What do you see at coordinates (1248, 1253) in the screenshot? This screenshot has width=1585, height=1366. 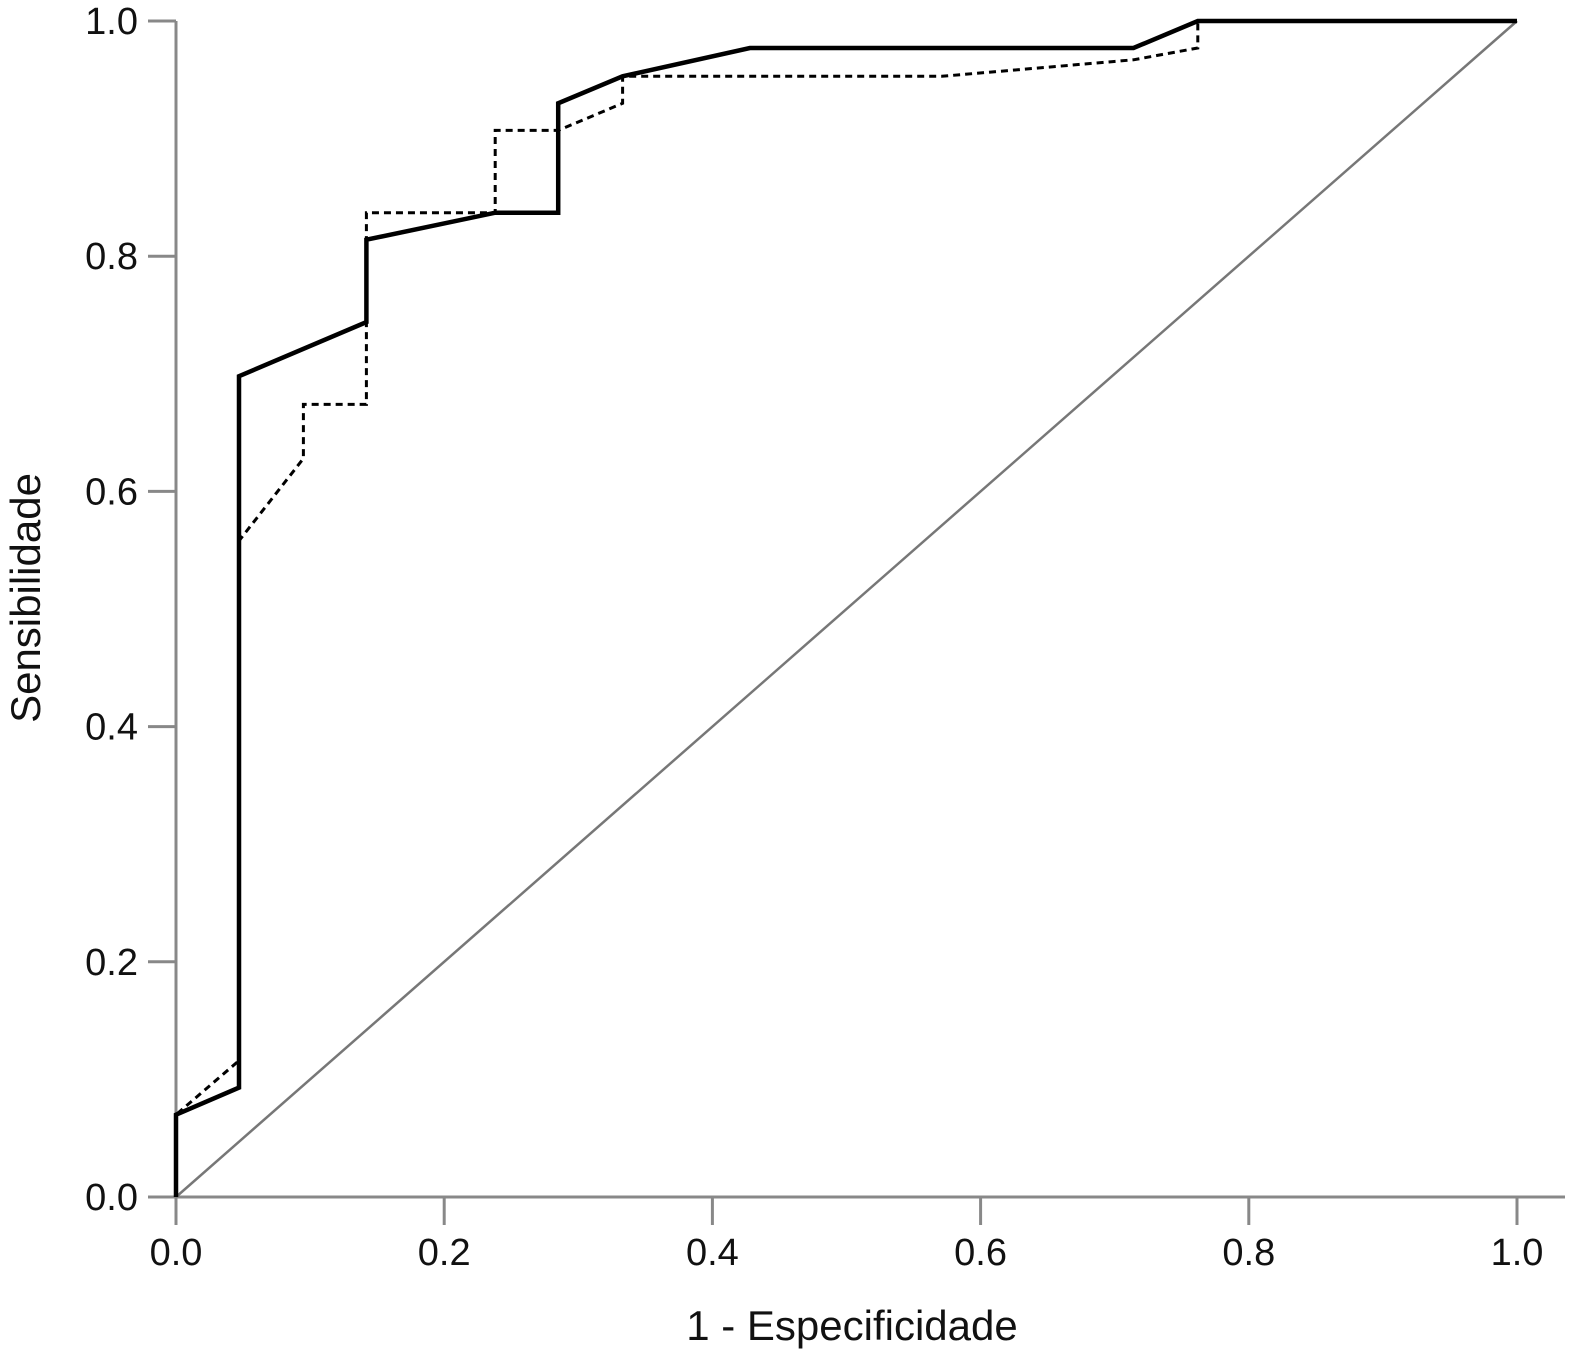 I see `x-tick-label: 0.8` at bounding box center [1248, 1253].